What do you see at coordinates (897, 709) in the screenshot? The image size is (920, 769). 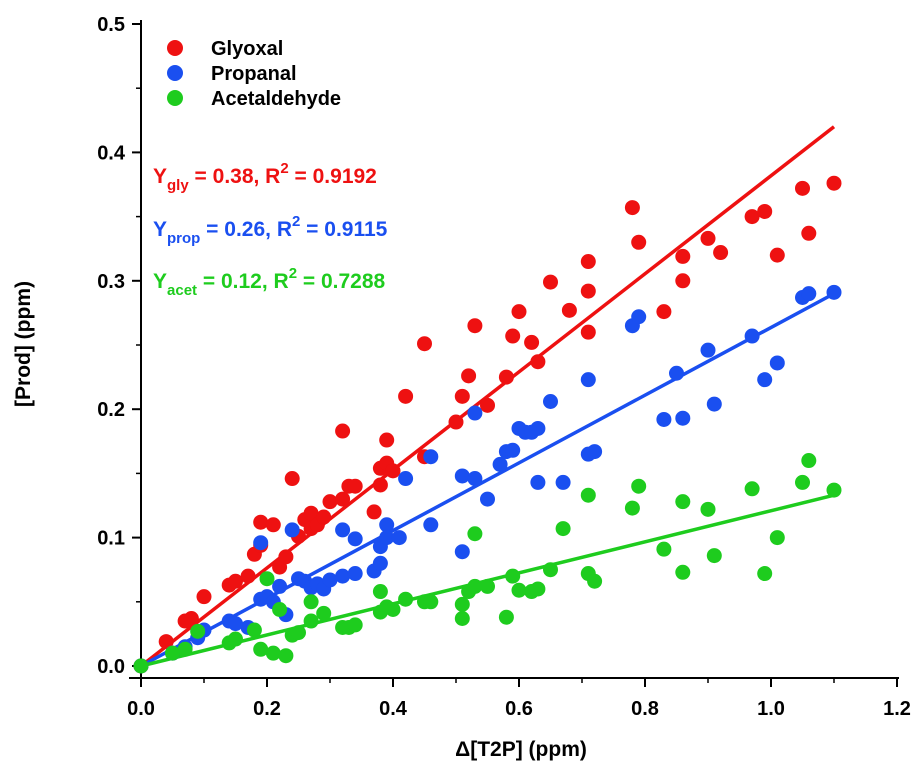 I see `x-tick-label: 1.2` at bounding box center [897, 709].